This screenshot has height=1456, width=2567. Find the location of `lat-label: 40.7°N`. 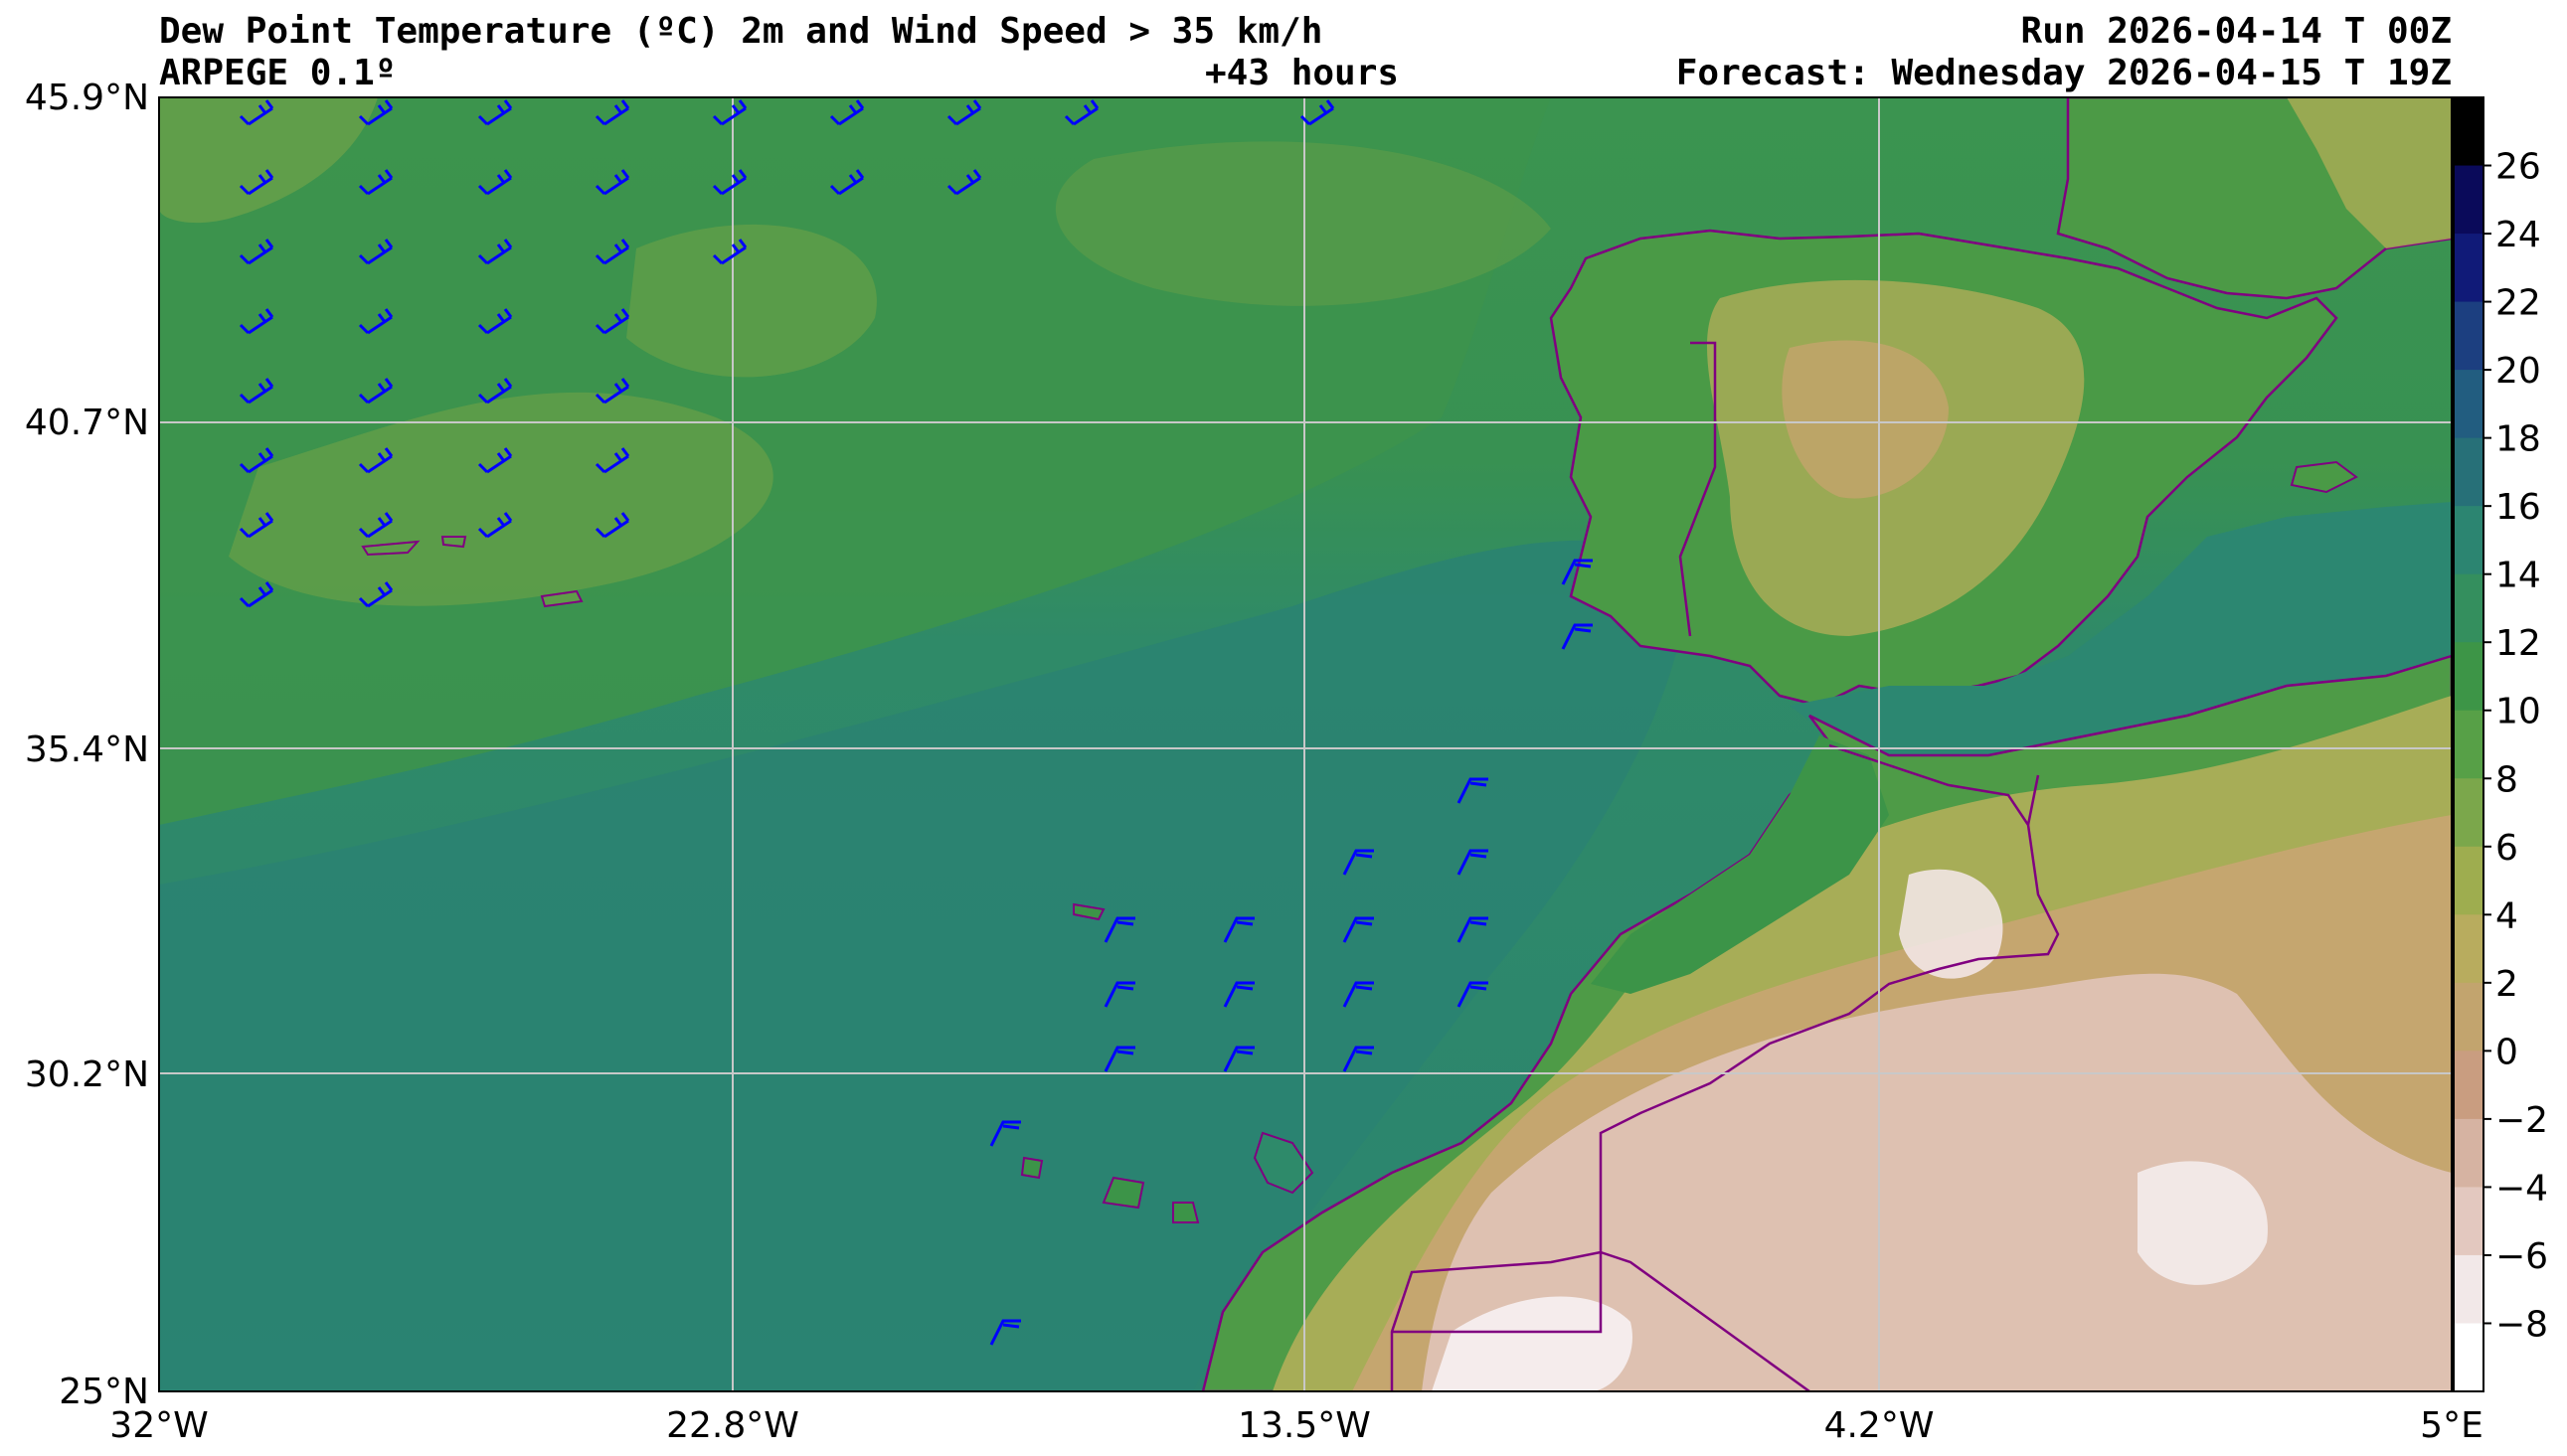

lat-label: 40.7°N is located at coordinates (87, 423).